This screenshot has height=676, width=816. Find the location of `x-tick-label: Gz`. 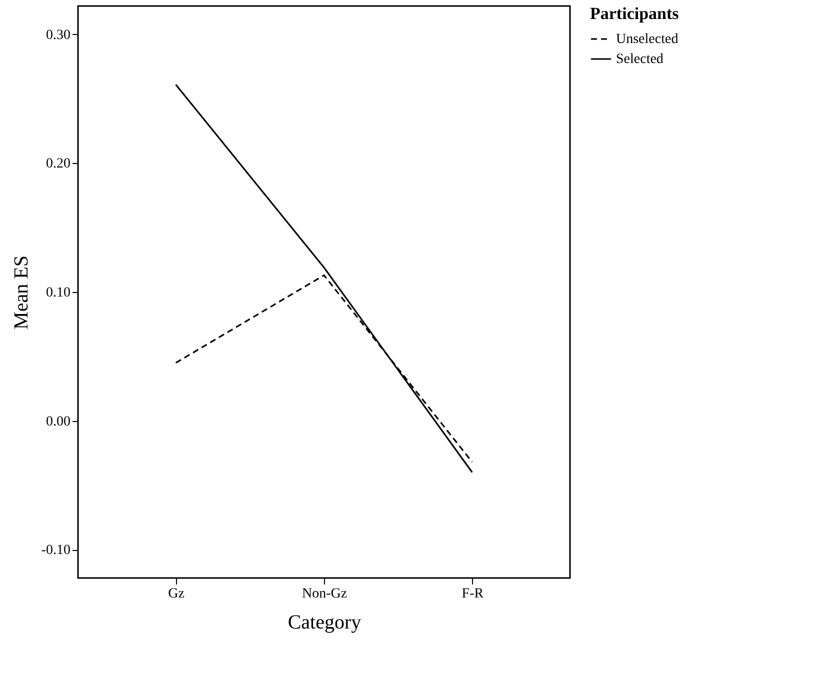

x-tick-label: Gz is located at coordinates (176, 594).